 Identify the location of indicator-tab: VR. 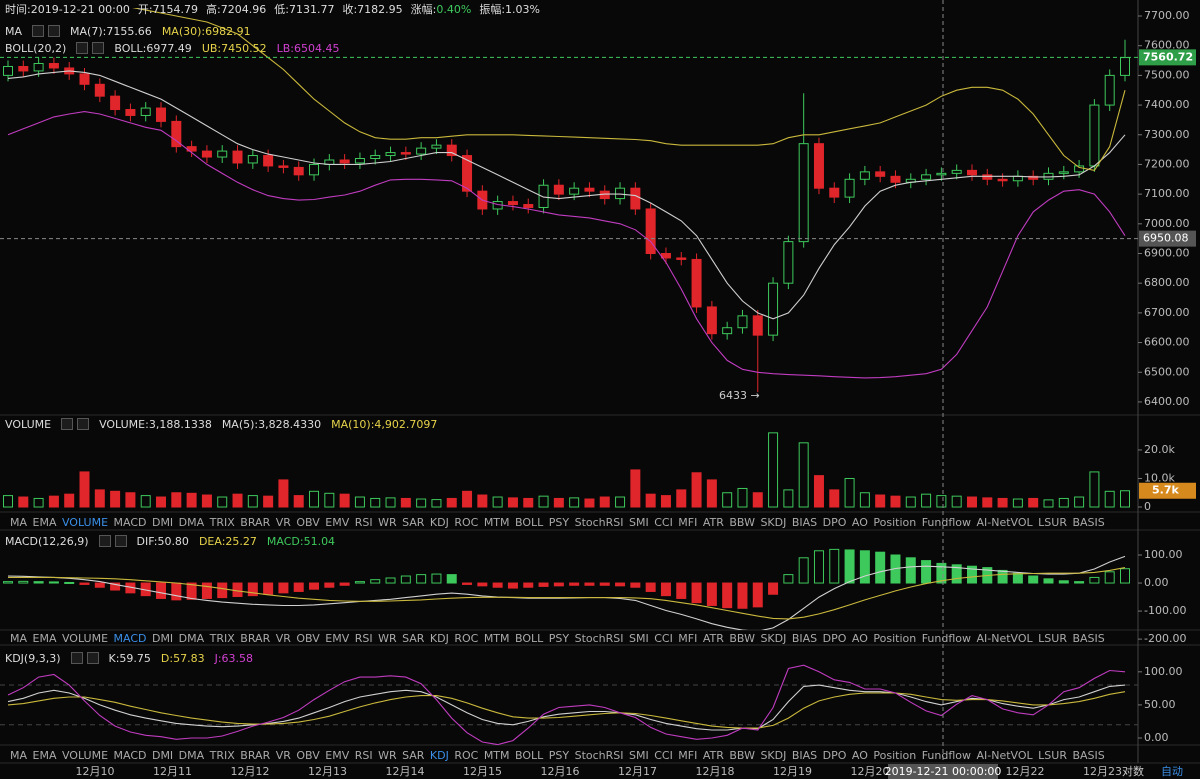
(283, 755).